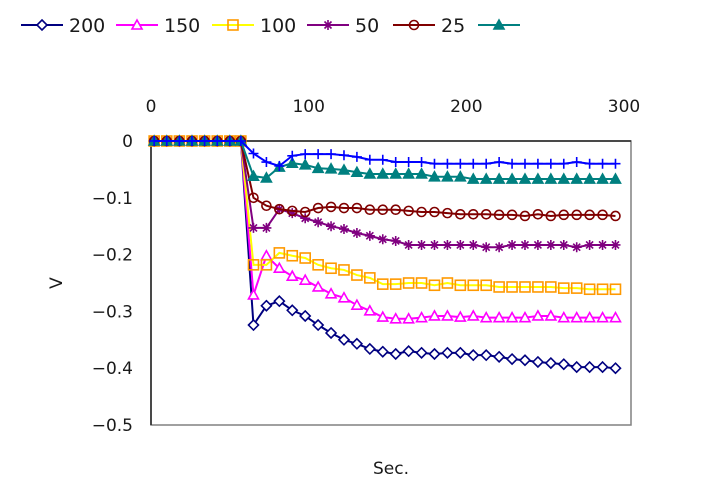 The height and width of the screenshot is (492, 701). Describe the element at coordinates (63, 26) in the screenshot. I see `legend-item: 200` at that location.